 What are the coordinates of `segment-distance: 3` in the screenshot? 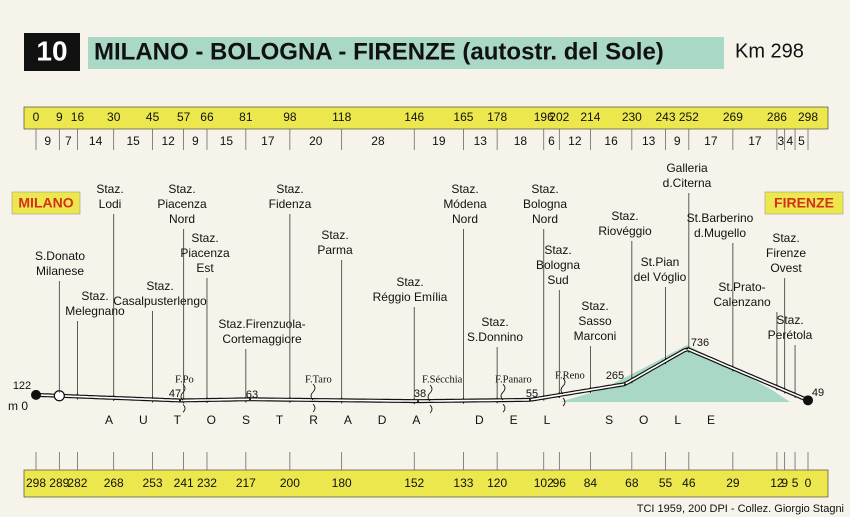 It's located at (780, 141).